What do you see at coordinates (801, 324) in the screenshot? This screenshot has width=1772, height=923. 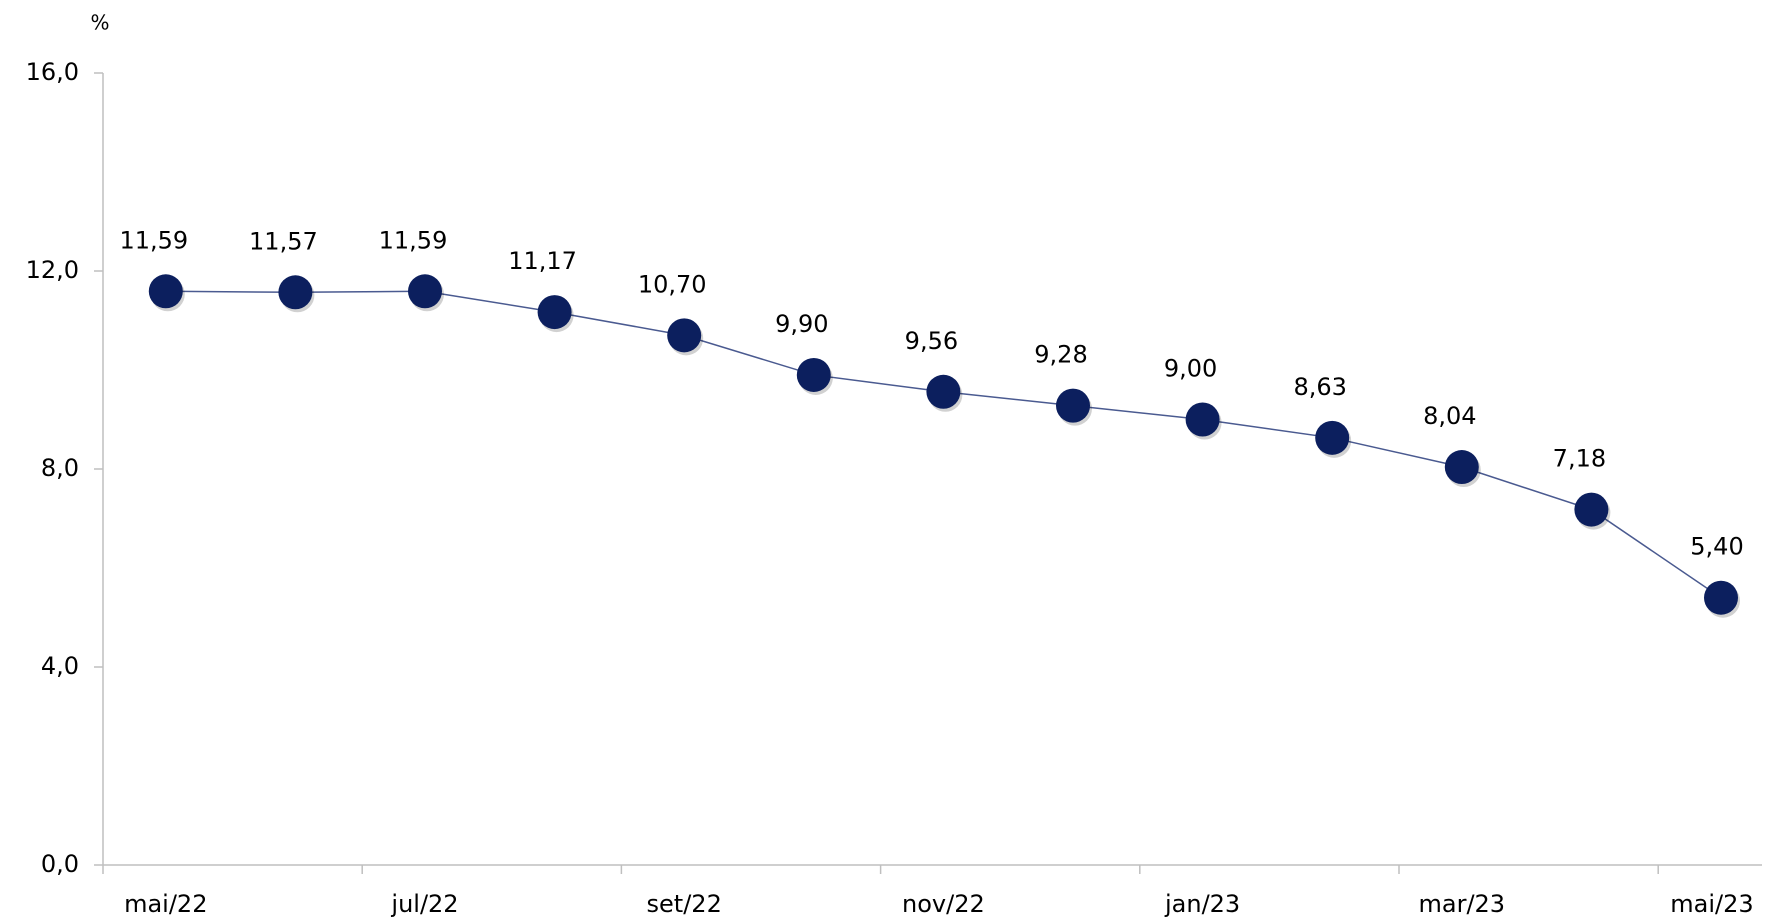 I see `data-label: 9,90` at bounding box center [801, 324].